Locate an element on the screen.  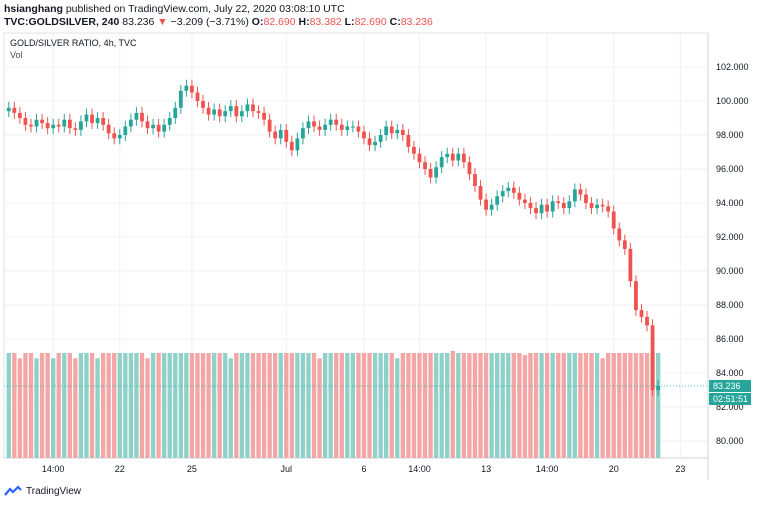
high-value: 83.382 is located at coordinates (325, 22).